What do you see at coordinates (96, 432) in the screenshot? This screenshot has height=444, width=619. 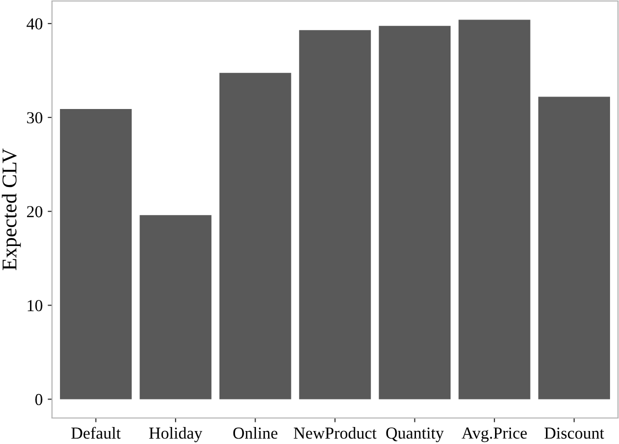 I see `x-tick-label: Default` at bounding box center [96, 432].